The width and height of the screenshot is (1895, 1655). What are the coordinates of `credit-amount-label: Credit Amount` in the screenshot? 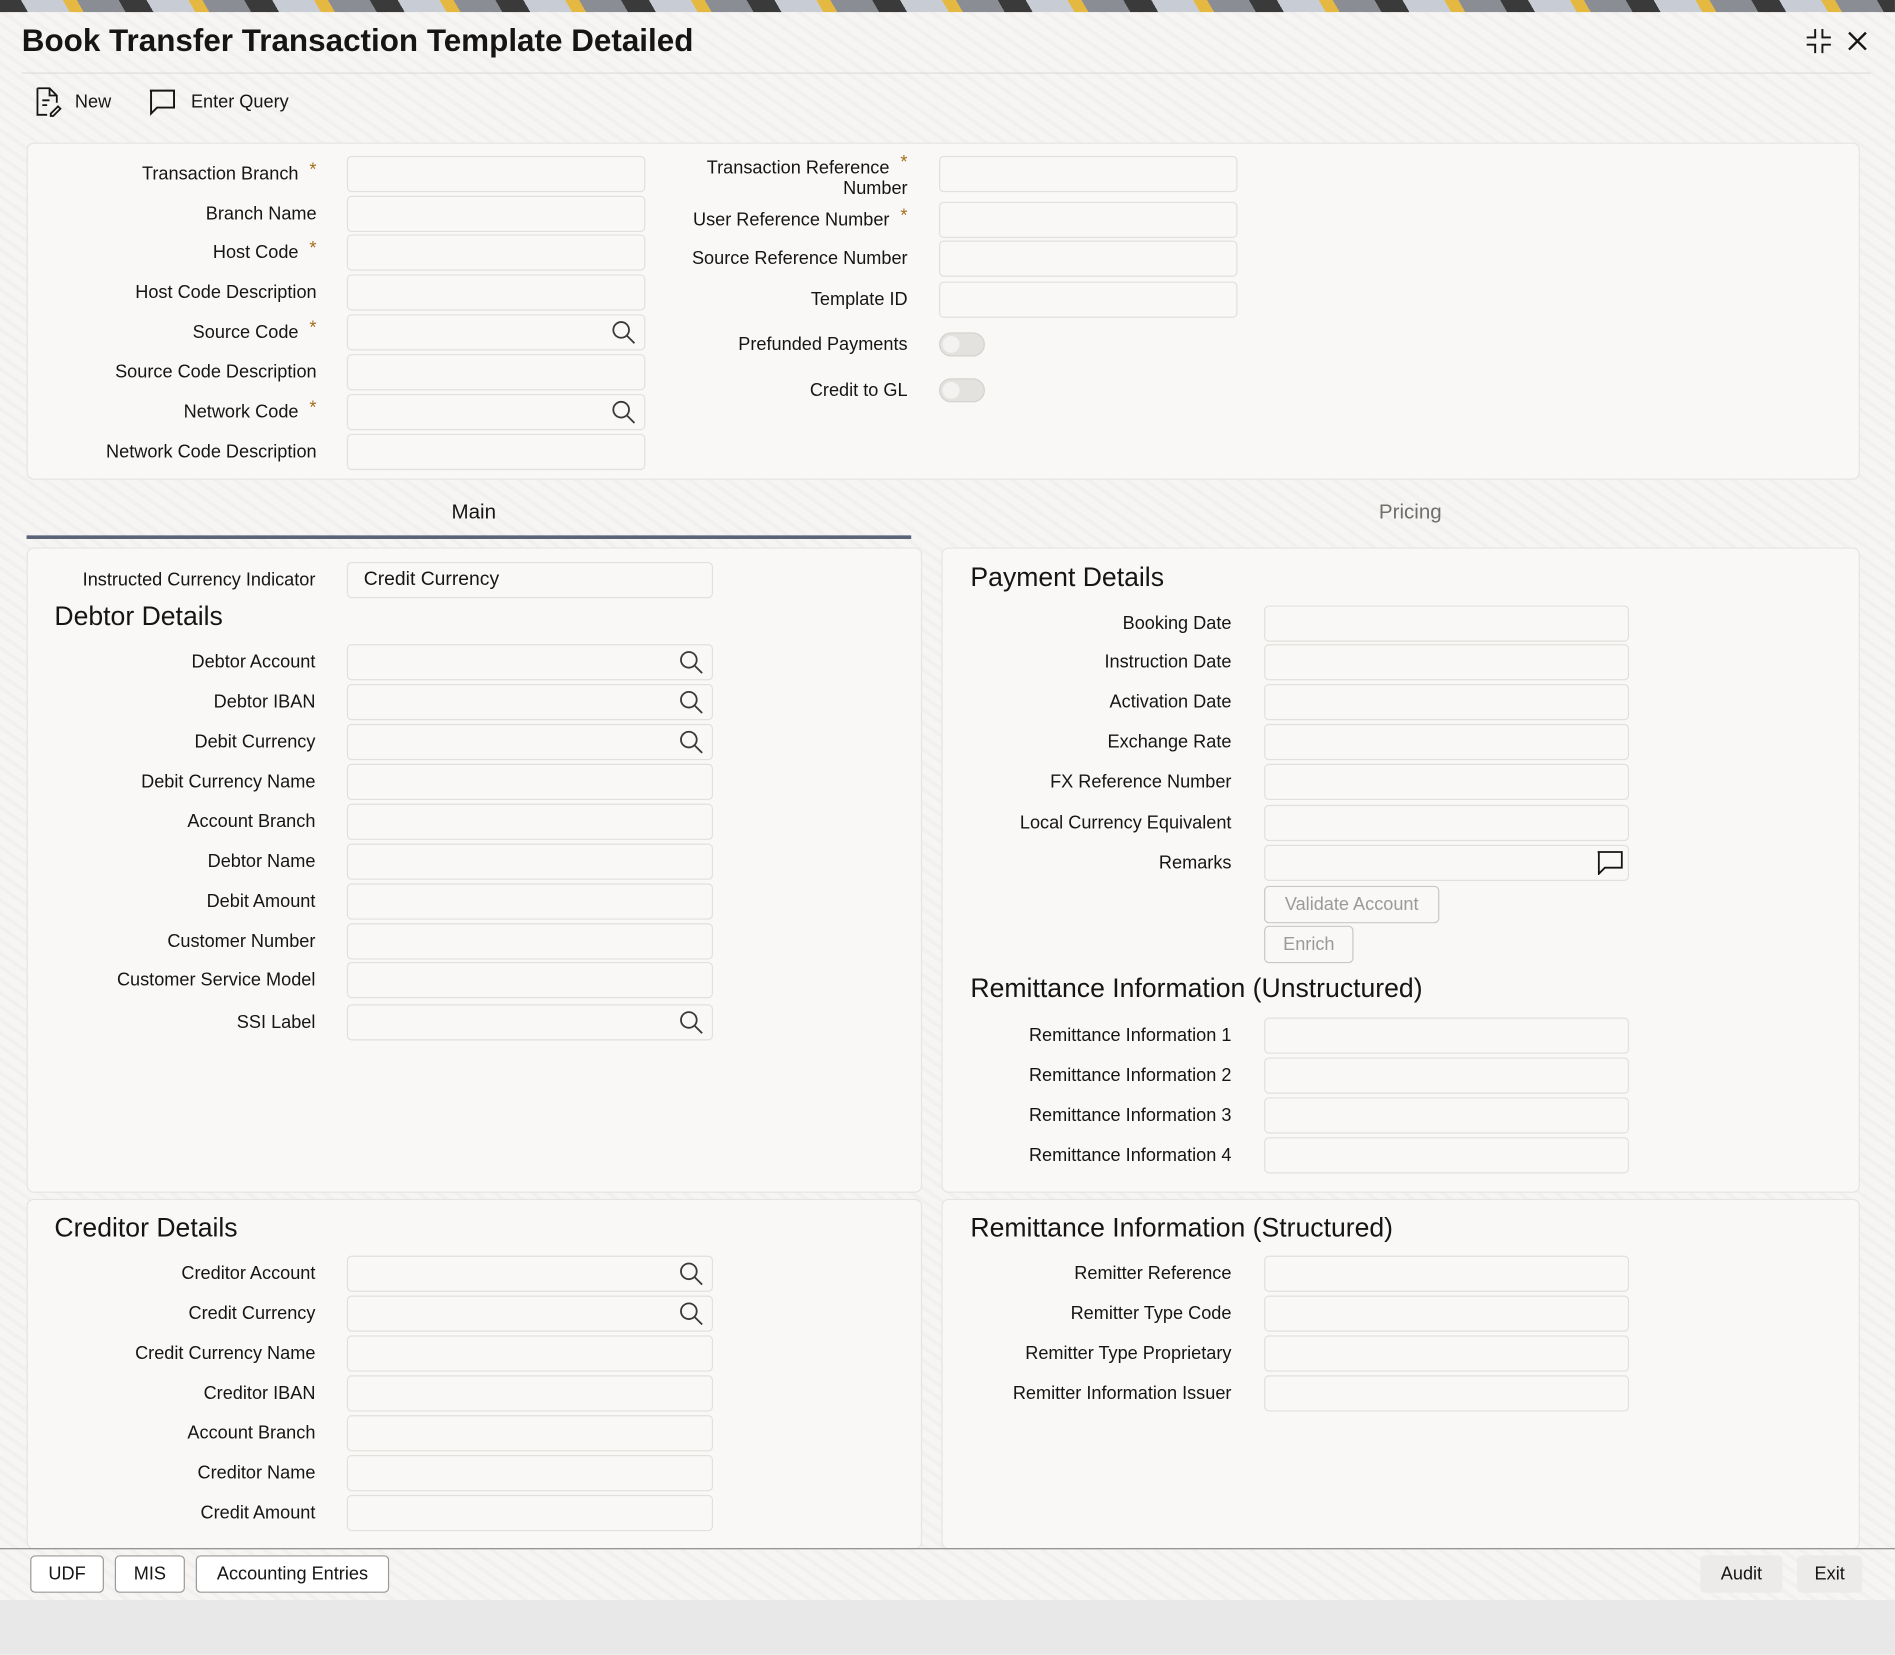 It's located at (258, 1513).